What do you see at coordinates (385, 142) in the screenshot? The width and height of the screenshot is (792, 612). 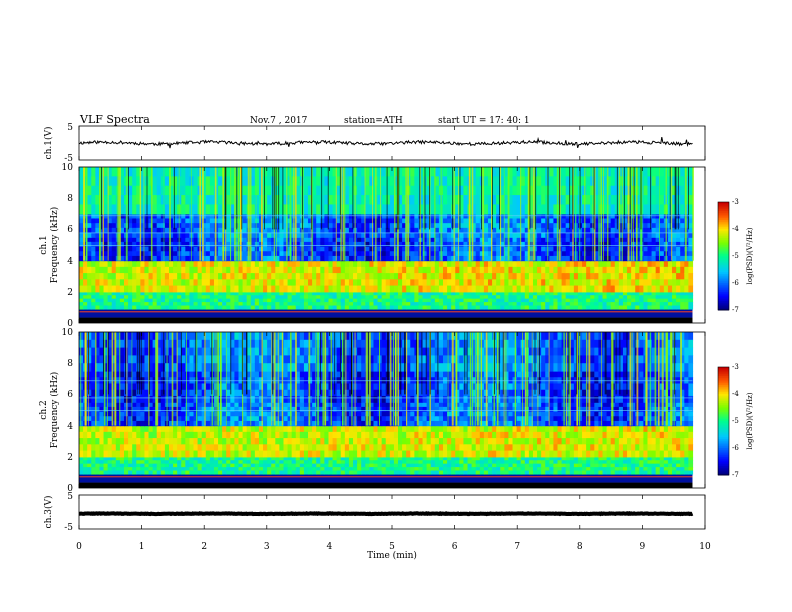 I see `ch1-waveform-line` at bounding box center [385, 142].